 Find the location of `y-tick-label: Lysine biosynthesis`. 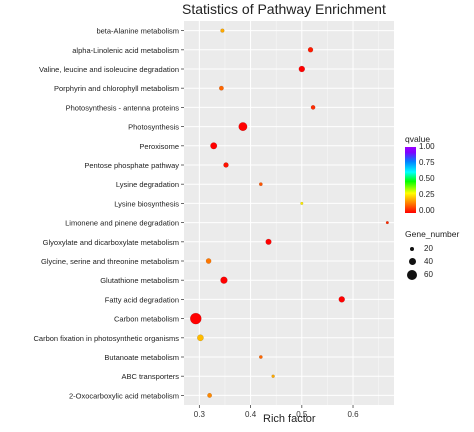

y-tick-label: Lysine biosynthesis is located at coordinates (146, 203).